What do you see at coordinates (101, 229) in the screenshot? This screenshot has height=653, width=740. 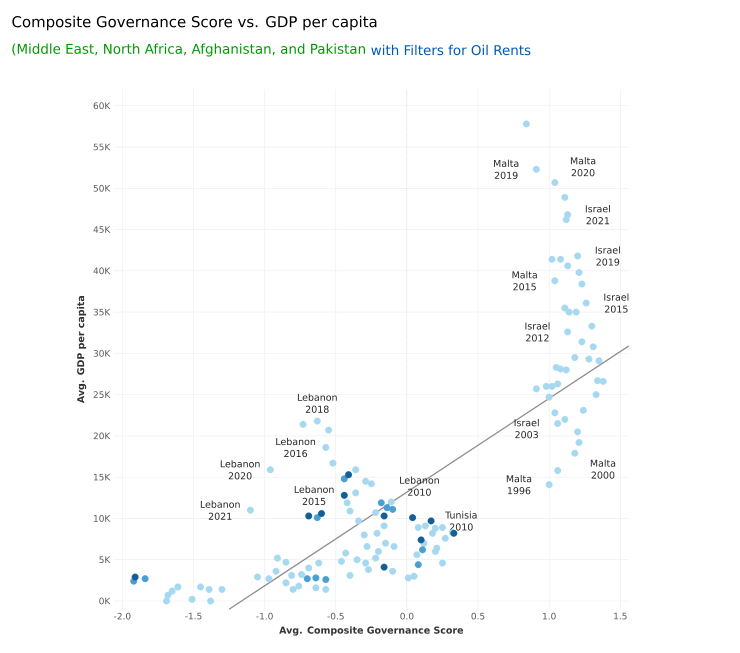 I see `y-tick-label: 45K` at bounding box center [101, 229].